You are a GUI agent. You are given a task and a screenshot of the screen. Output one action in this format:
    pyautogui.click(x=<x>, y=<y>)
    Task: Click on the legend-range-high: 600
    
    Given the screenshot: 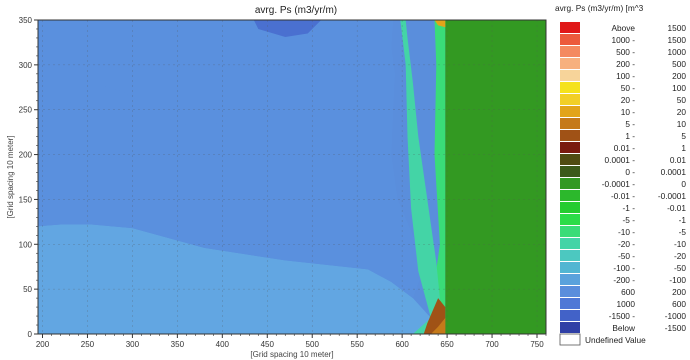 What is the action you would take?
    pyautogui.click(x=679, y=304)
    